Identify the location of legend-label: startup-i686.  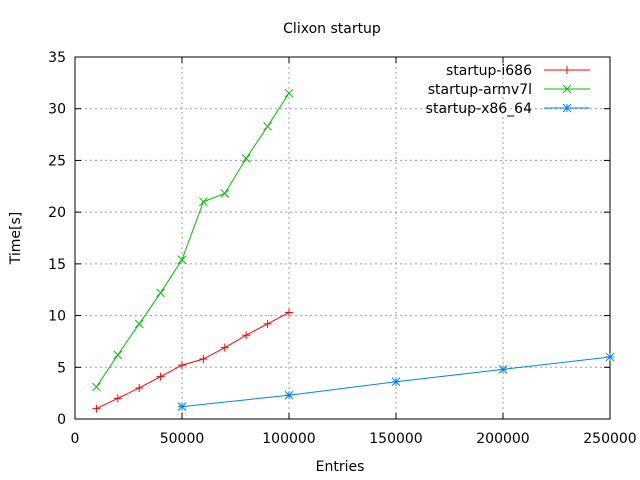
(489, 71).